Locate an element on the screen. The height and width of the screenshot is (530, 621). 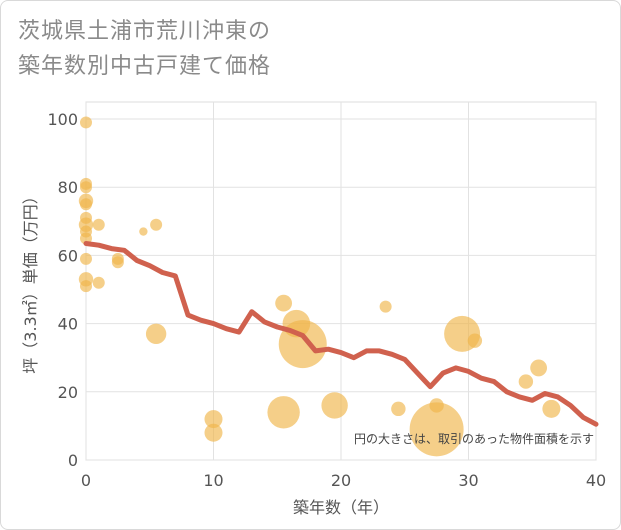
y-tick-label: 60 is located at coordinates (68, 255).